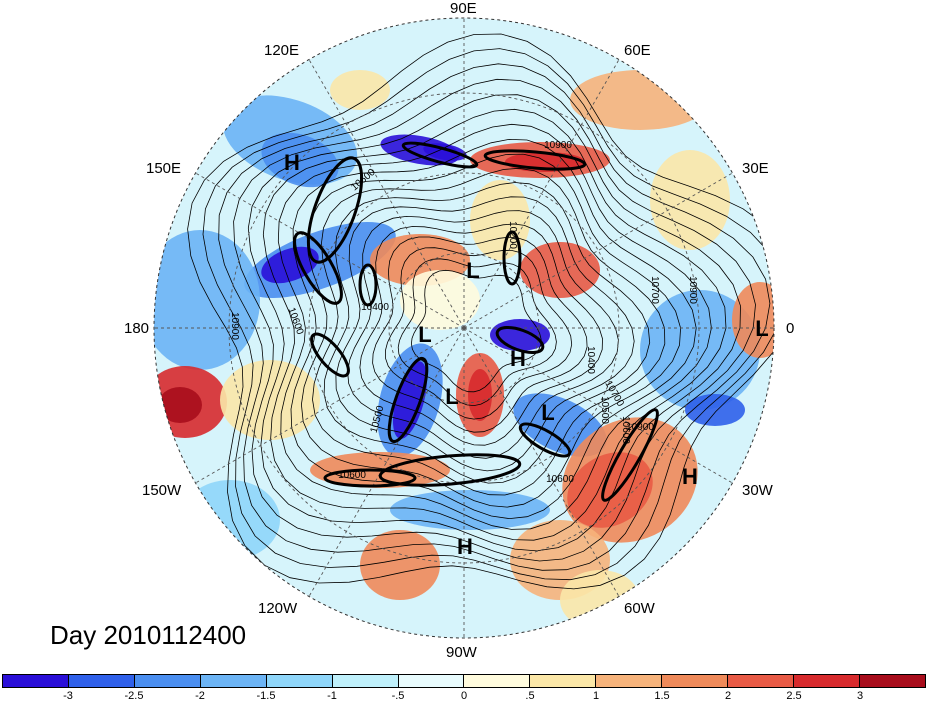 The image size is (928, 702). What do you see at coordinates (512, 235) in the screenshot?
I see `contour-value-label: 10200` at bounding box center [512, 235].